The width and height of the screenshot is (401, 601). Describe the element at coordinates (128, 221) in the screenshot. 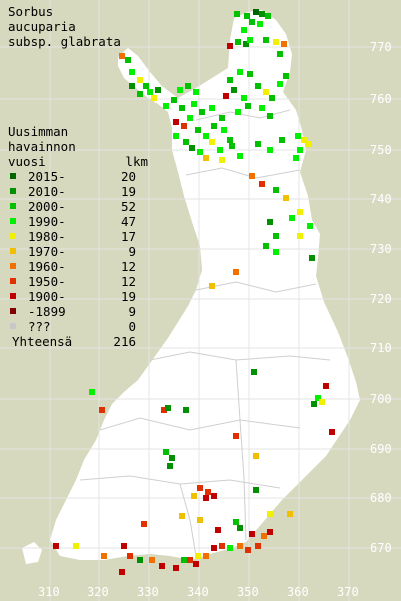

I see `legend-item-count: 47` at that location.